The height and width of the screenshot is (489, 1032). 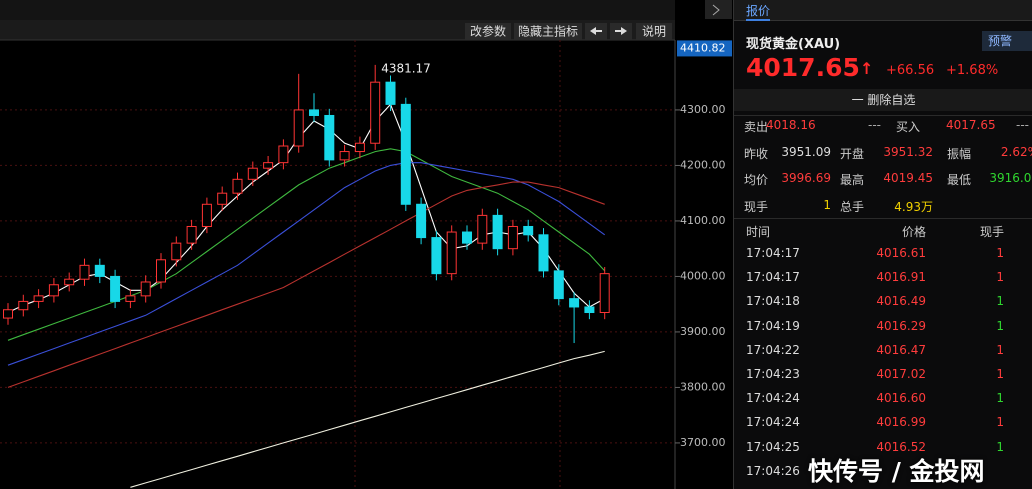 What do you see at coordinates (896, 471) in the screenshot?
I see `watermark: 快传号 / 金投网` at bounding box center [896, 471].